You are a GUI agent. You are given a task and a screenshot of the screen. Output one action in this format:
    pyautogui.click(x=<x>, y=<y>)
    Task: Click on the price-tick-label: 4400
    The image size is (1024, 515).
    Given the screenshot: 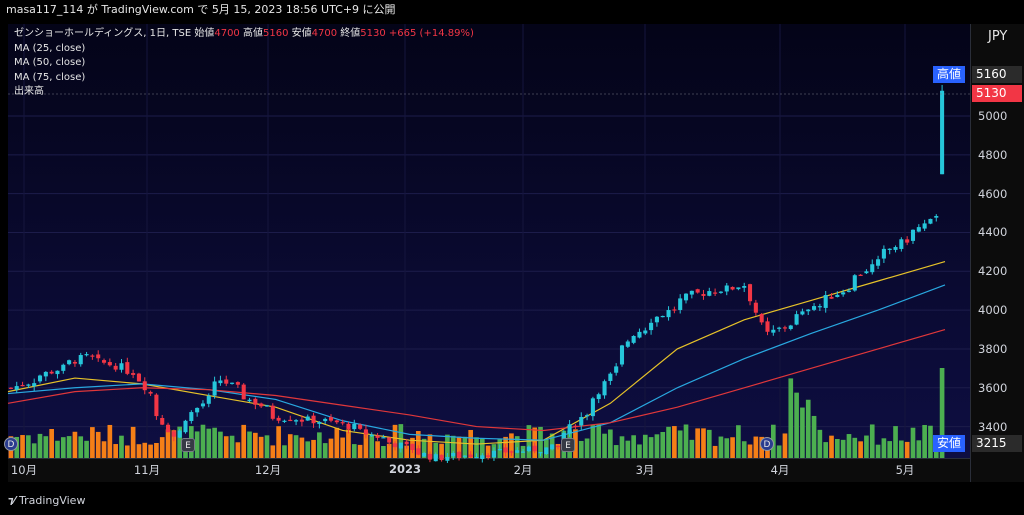 What is the action you would take?
    pyautogui.click(x=993, y=232)
    